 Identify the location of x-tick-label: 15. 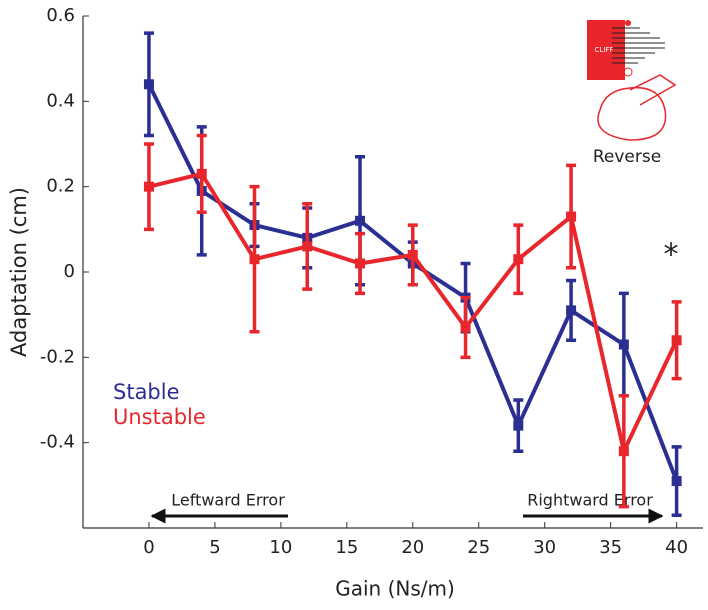
(346, 547).